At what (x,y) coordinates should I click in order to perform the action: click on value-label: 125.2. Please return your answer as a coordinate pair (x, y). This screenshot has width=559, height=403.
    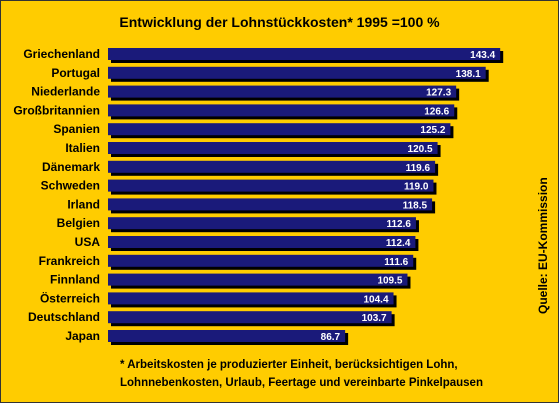
    Looking at the image, I should click on (432, 130).